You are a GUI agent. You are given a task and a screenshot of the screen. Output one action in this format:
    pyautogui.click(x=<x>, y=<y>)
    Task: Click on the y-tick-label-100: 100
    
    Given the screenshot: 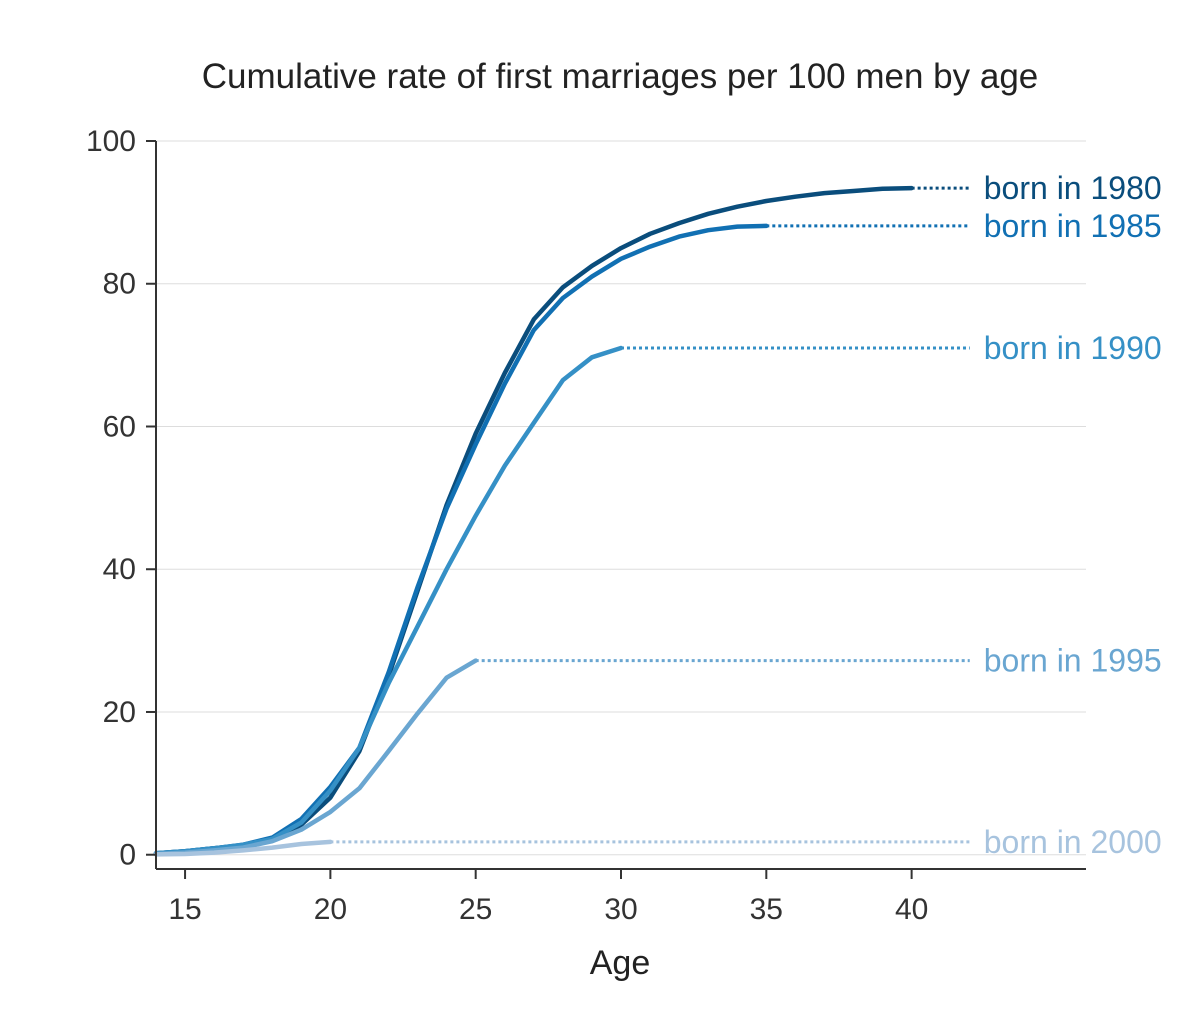 What is the action you would take?
    pyautogui.click(x=111, y=141)
    